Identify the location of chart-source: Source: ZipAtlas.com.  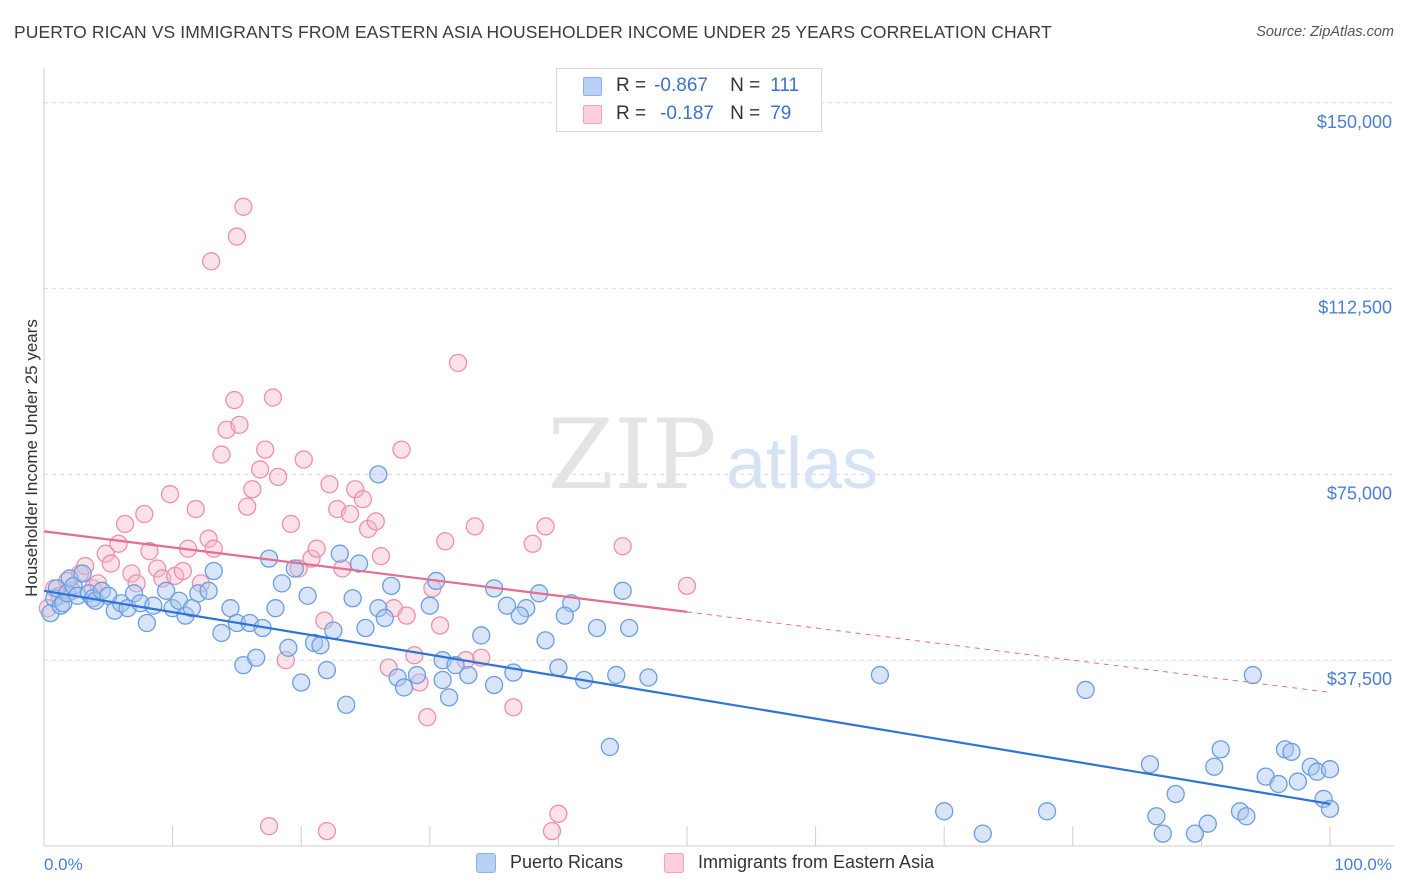
(1325, 32).